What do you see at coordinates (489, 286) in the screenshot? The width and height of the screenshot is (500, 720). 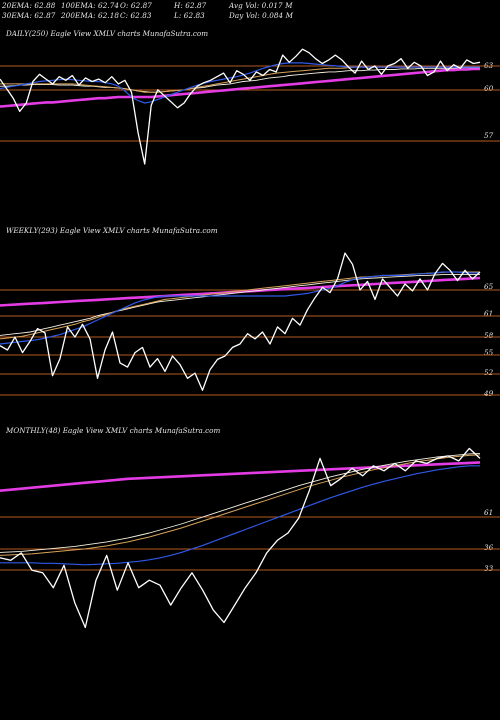 I see `weekly-y-tick-65: 65` at bounding box center [489, 286].